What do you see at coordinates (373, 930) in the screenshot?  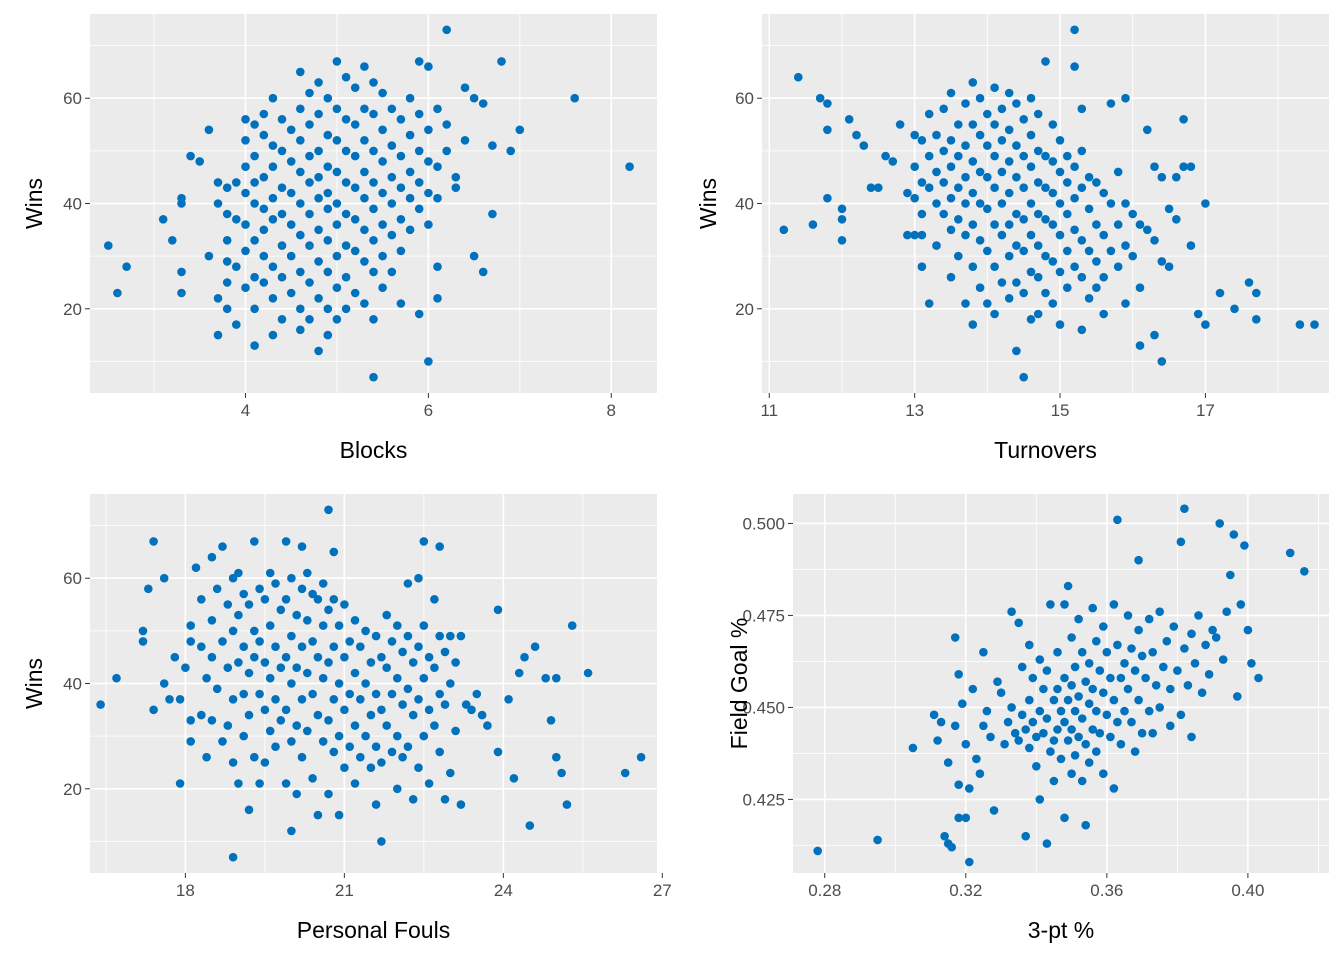 I see `x-axis-title: Personal Fouls` at bounding box center [373, 930].